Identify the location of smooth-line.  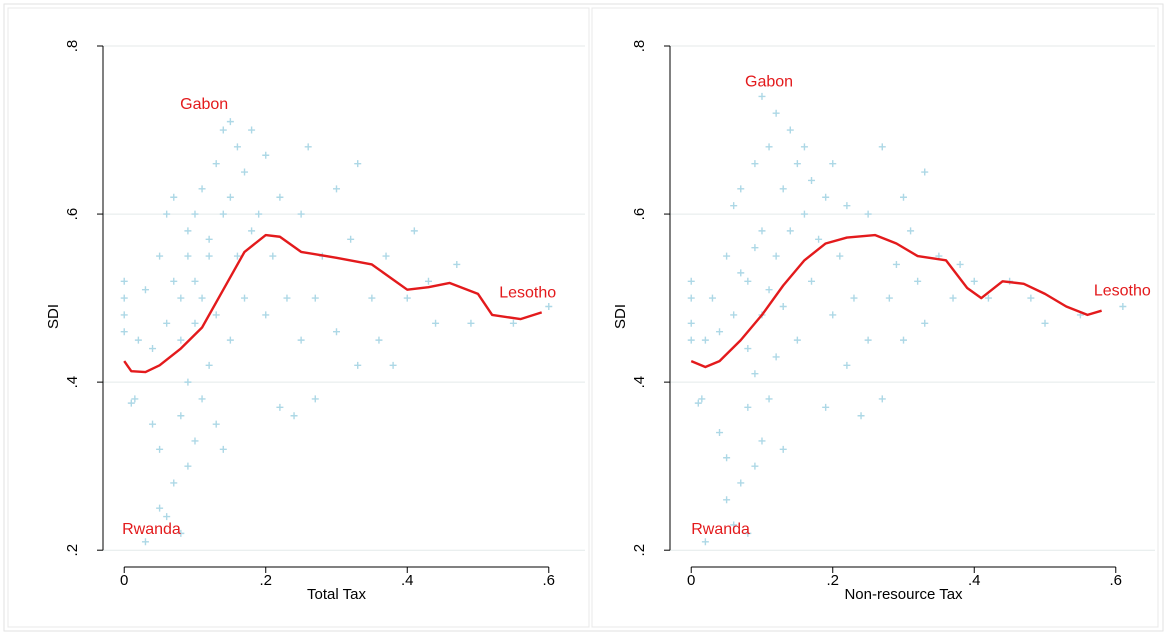
(333, 303).